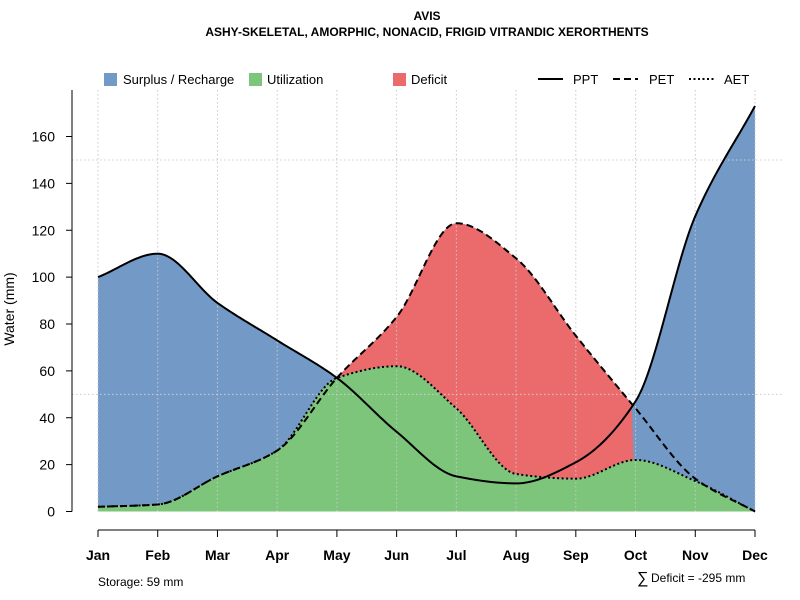 Image resolution: width=800 pixels, height=600 pixels. Describe the element at coordinates (698, 578) in the screenshot. I see `deficit-annotation: Deficit = -295 mm` at that location.